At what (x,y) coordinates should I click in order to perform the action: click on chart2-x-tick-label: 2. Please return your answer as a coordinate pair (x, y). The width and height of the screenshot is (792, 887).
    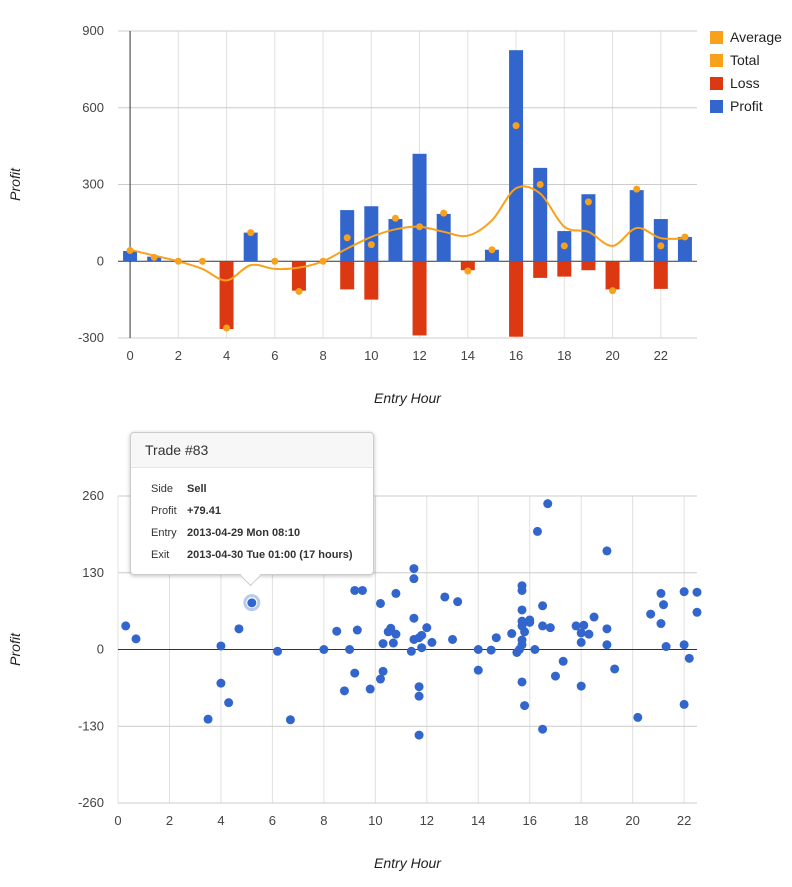
    Looking at the image, I should click on (169, 820).